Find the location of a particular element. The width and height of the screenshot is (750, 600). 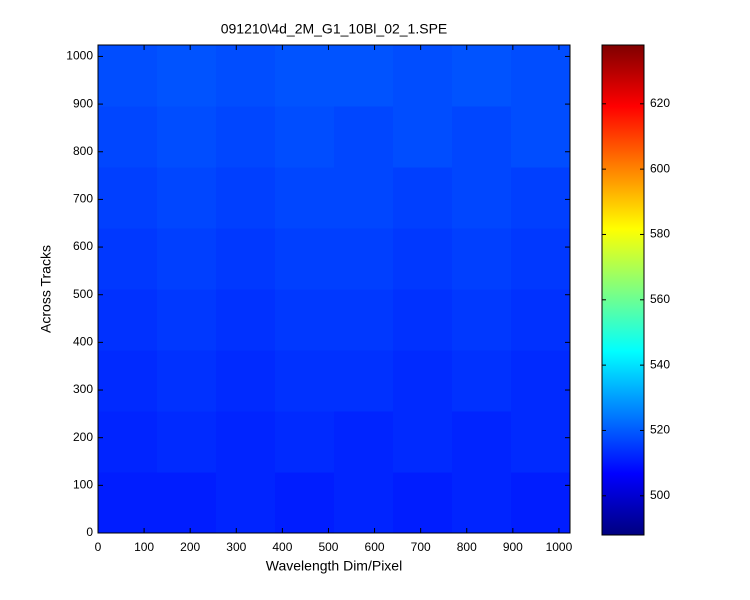

y-tick-label: 100 is located at coordinates (83, 485).